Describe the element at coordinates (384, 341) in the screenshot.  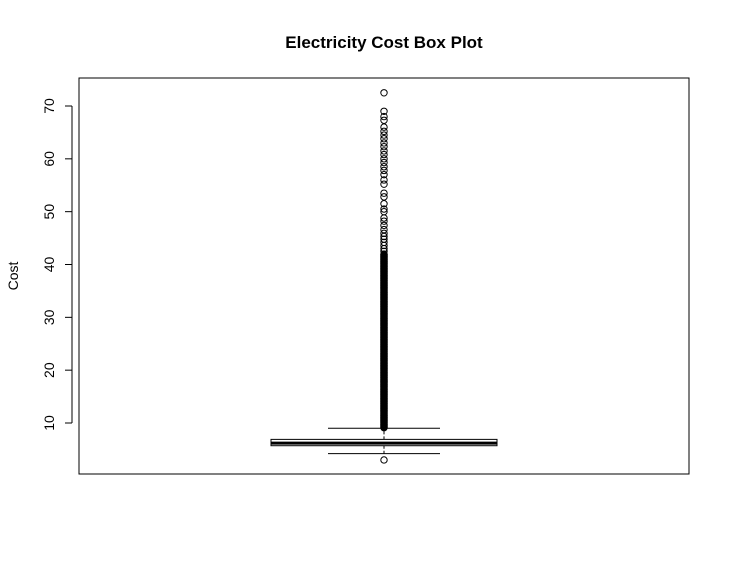
I see `outlier-dense-cluster` at that location.